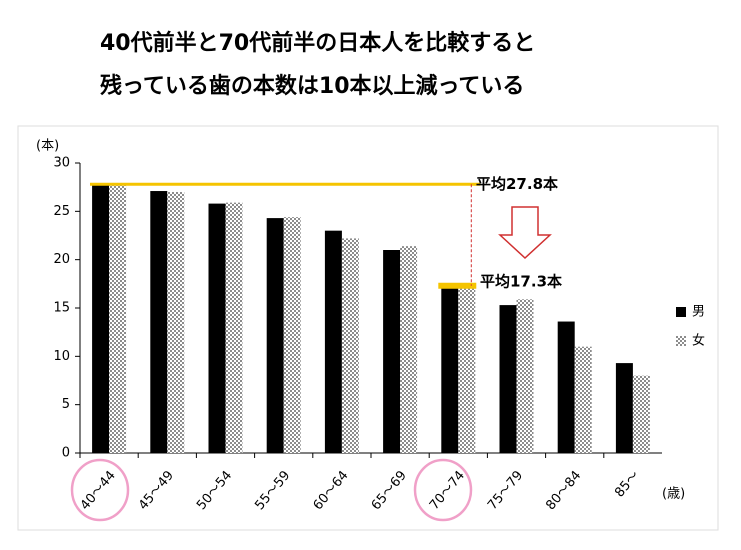 The height and width of the screenshot is (550, 741). What do you see at coordinates (61, 308) in the screenshot?
I see `y-tick-label: 15` at bounding box center [61, 308].